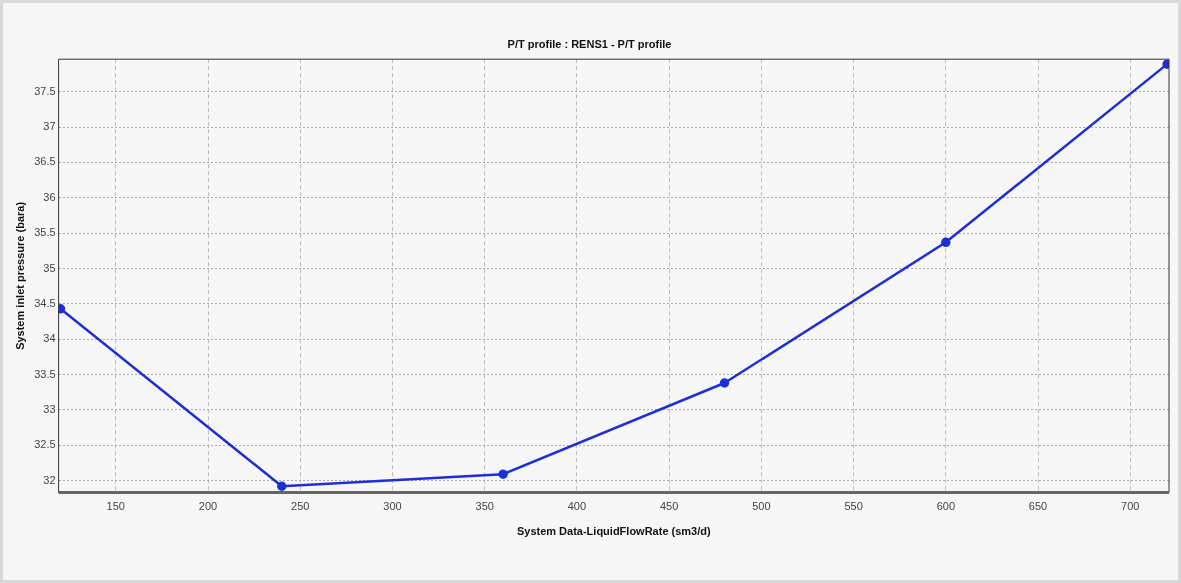 The image size is (1181, 583). I want to click on y-tick-label: 36.5, so click(45, 161).